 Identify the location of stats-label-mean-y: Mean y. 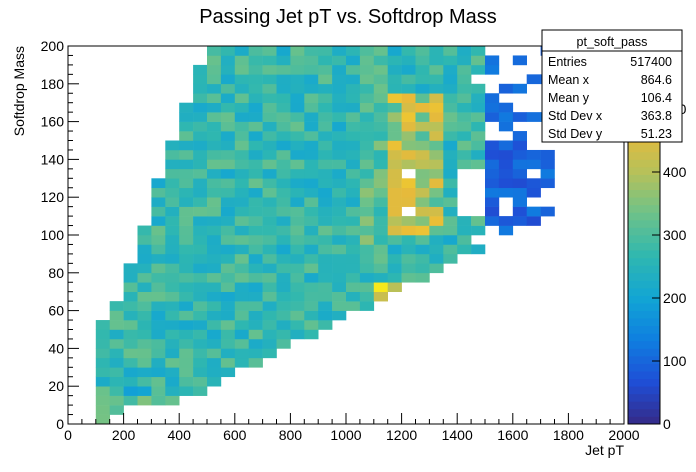
(569, 98).